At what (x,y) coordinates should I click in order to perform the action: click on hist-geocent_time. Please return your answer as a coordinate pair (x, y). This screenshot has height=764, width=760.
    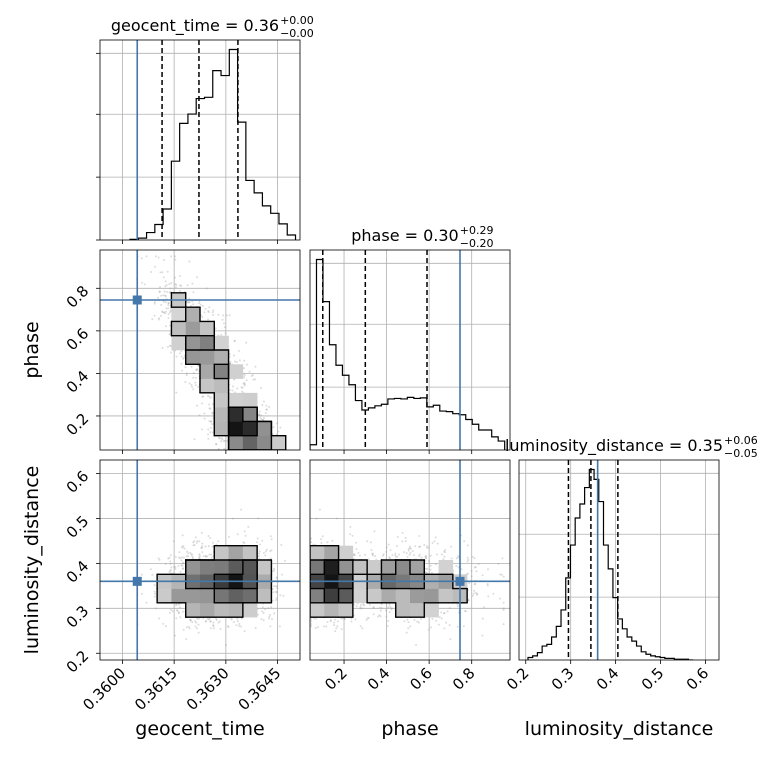
    Looking at the image, I should click on (198, 141).